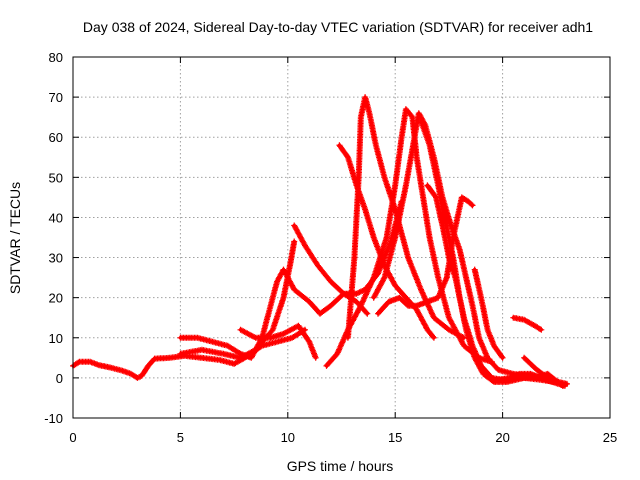 This screenshot has width=640, height=480. What do you see at coordinates (340, 466) in the screenshot?
I see `x-axis-label: GPS time / hours` at bounding box center [340, 466].